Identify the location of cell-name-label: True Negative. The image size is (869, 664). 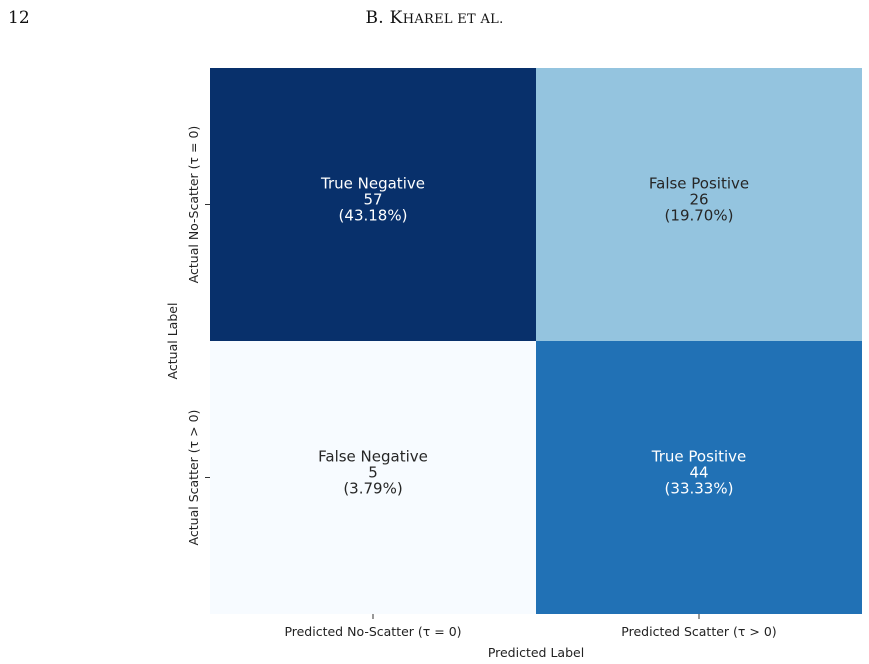
(372, 184).